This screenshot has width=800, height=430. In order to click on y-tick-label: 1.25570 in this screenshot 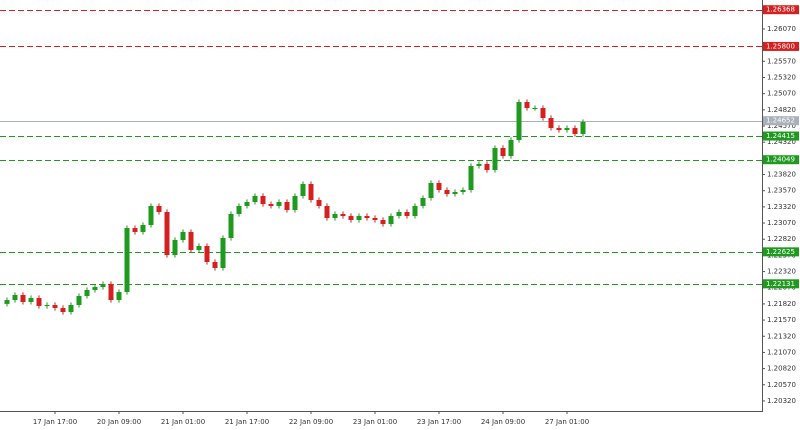, I will do `click(781, 61)`.